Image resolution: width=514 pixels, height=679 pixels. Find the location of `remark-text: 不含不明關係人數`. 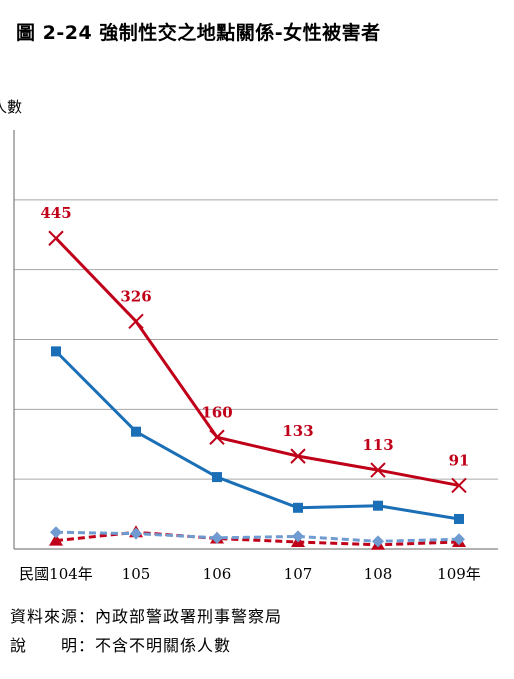

remark-text: 不含不明關係人數 is located at coordinates (163, 645).